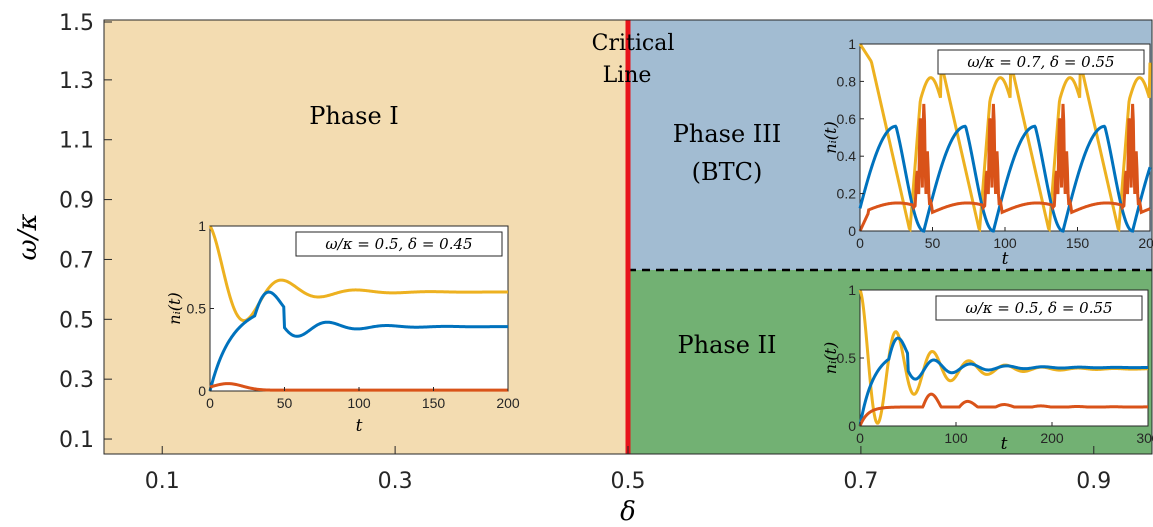  I want to click on y-tick-label: 1.3, so click(76, 81).